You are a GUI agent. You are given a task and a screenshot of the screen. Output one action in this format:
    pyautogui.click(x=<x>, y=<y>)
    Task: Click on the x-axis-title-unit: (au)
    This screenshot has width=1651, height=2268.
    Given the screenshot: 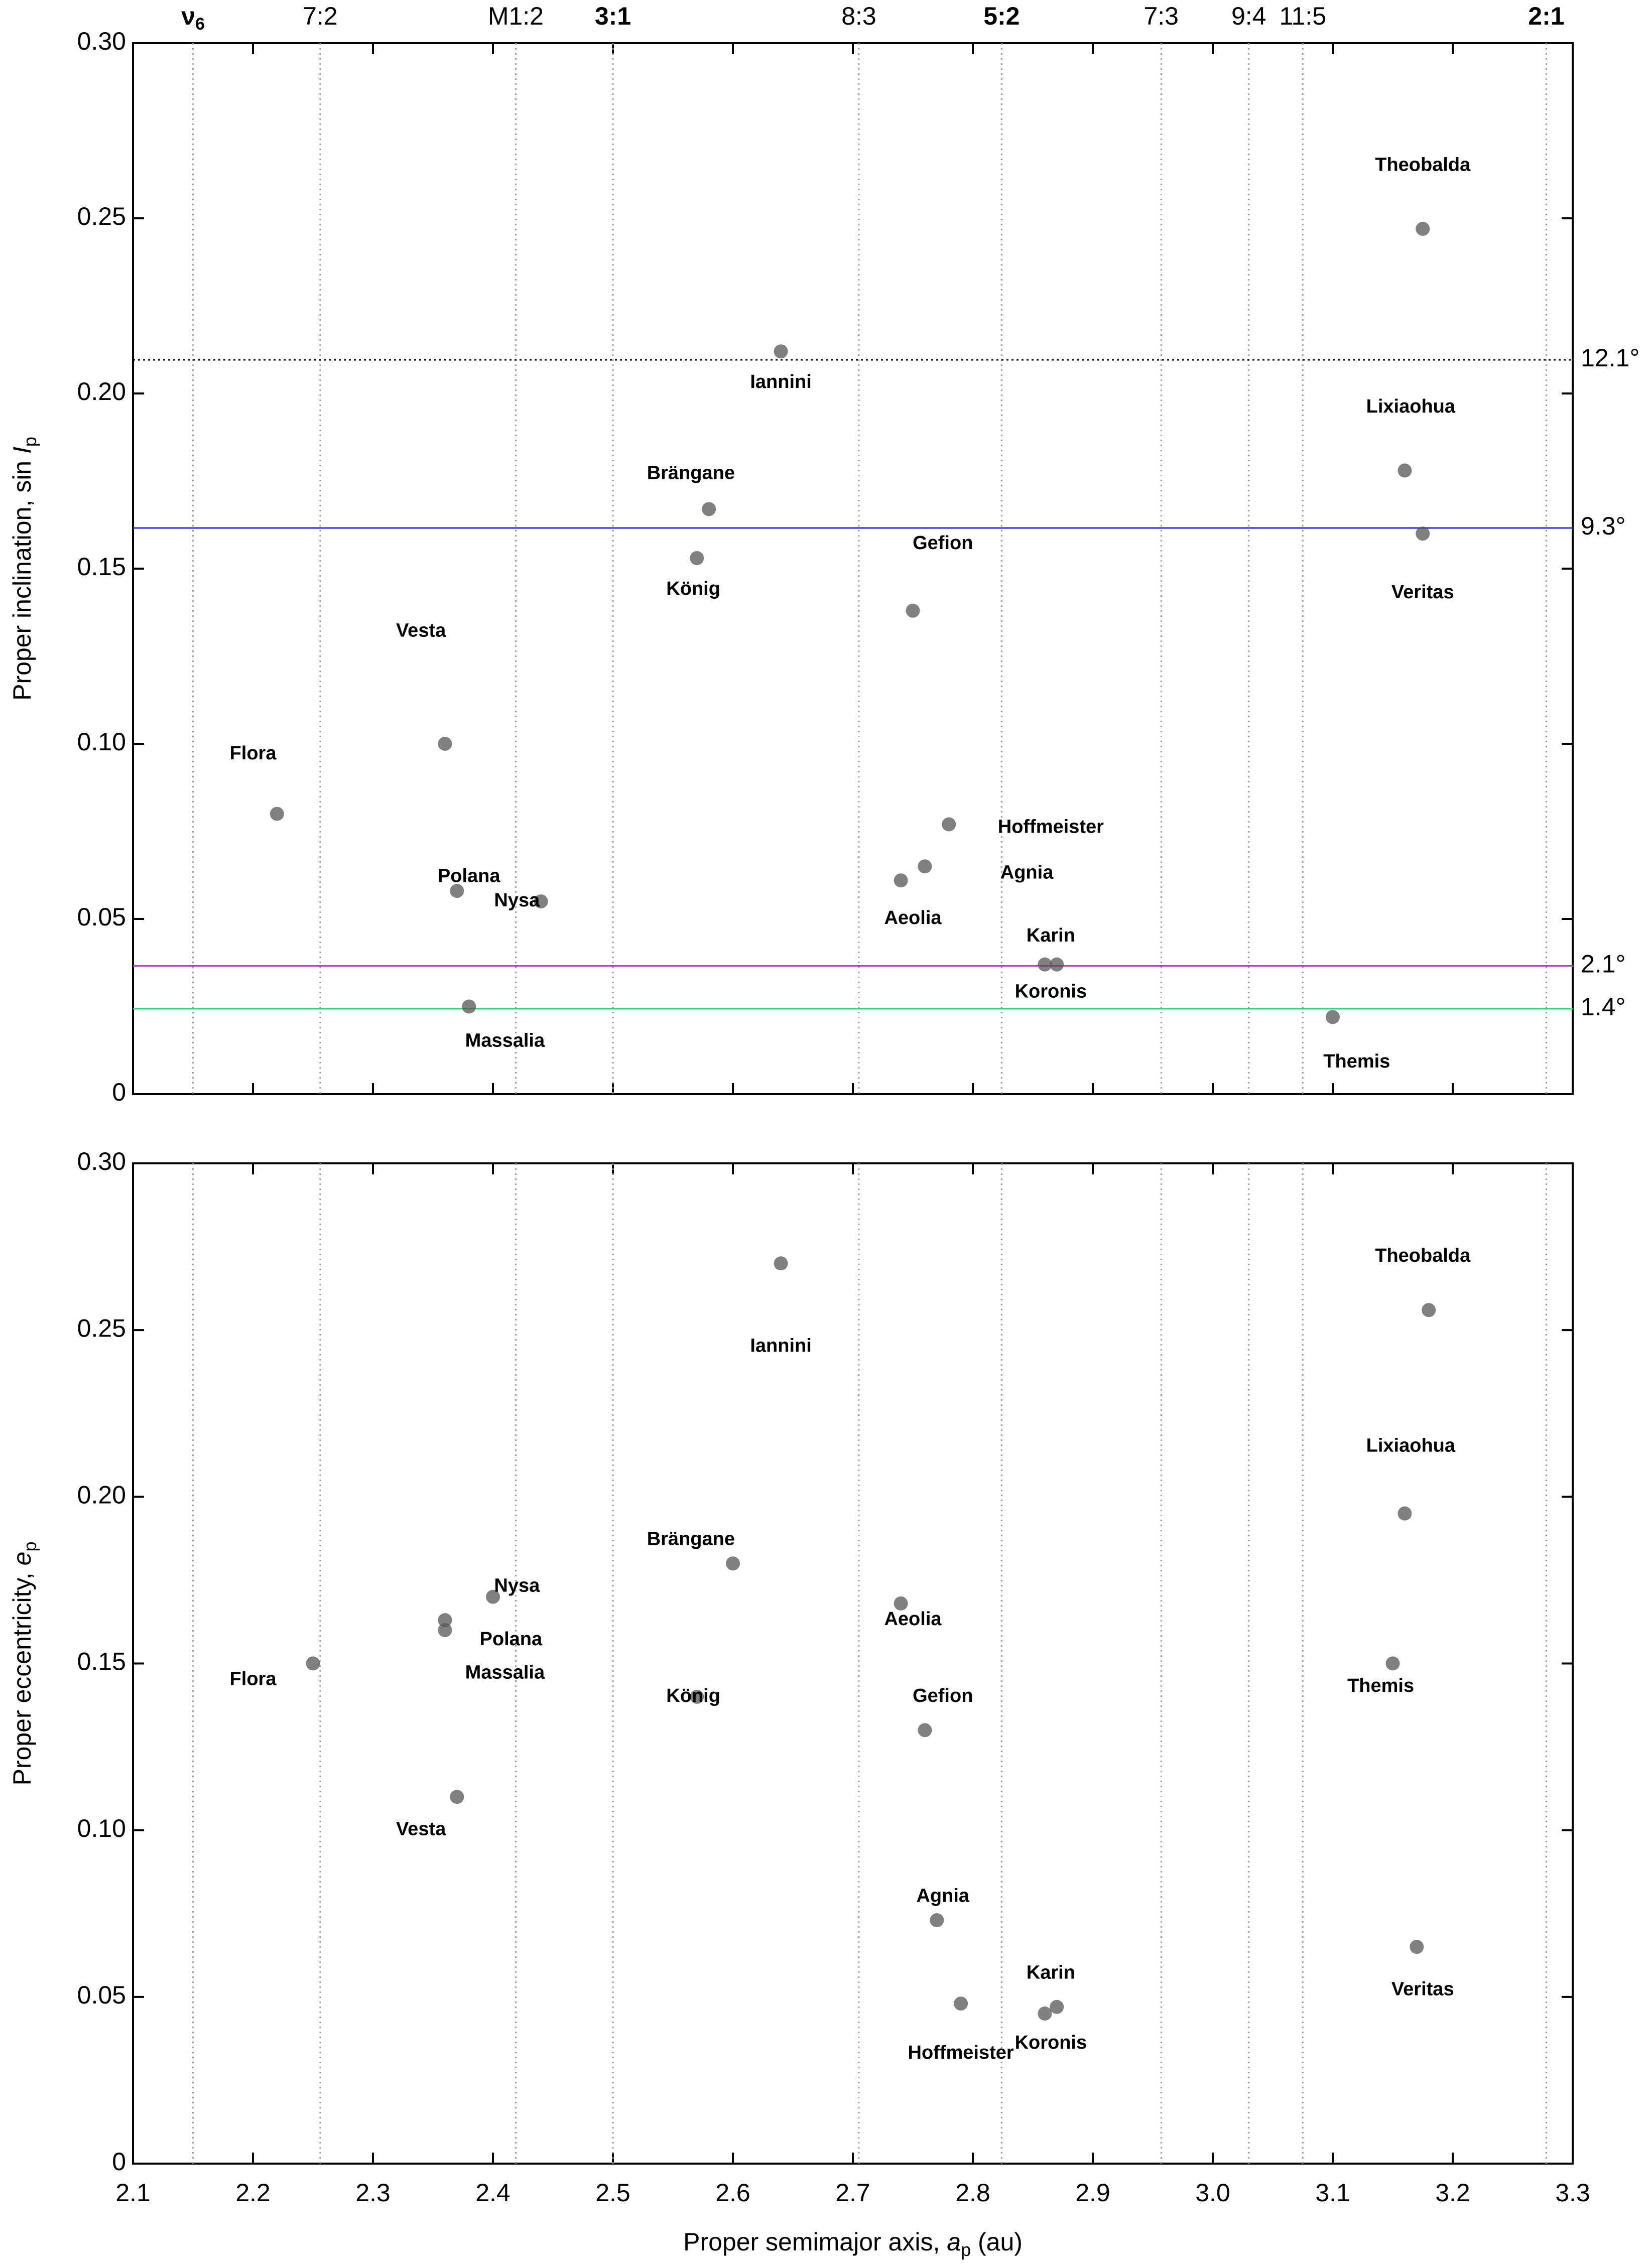 What is the action you would take?
    pyautogui.click(x=997, y=2242)
    